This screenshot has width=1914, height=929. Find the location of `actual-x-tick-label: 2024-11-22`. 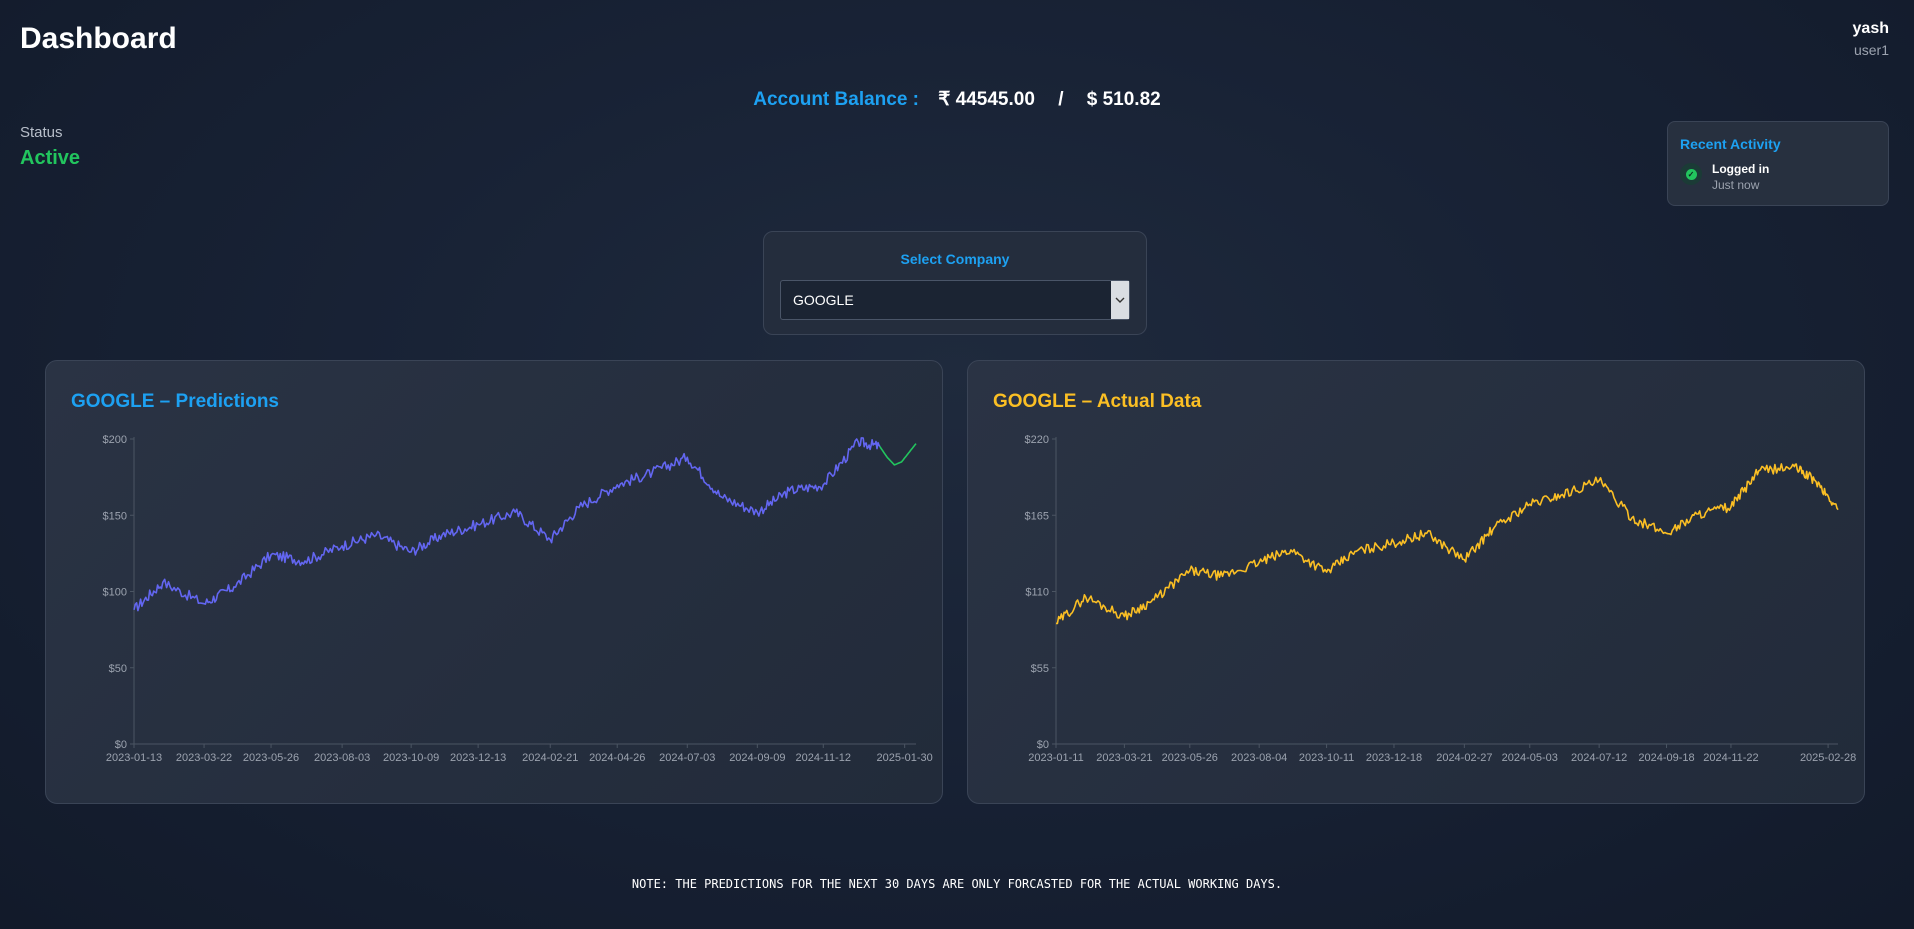

actual-x-tick-label: 2024-11-22 is located at coordinates (1730, 758).